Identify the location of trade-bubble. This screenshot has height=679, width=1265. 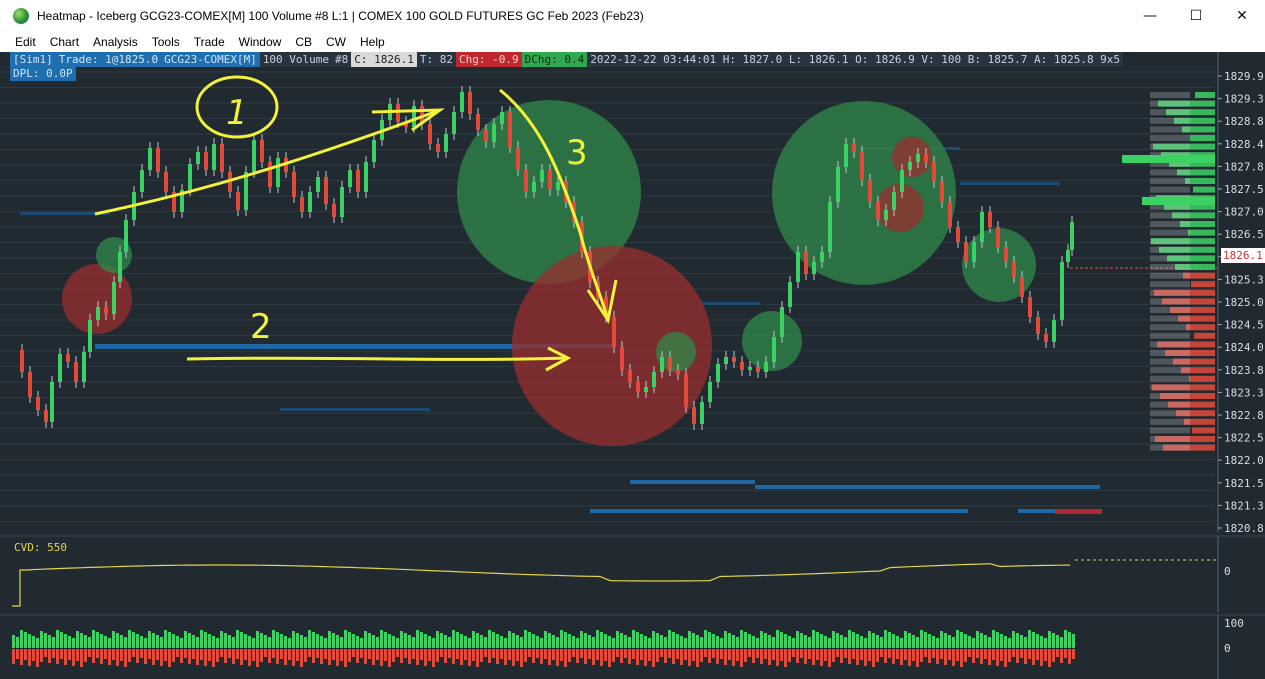
(114, 255).